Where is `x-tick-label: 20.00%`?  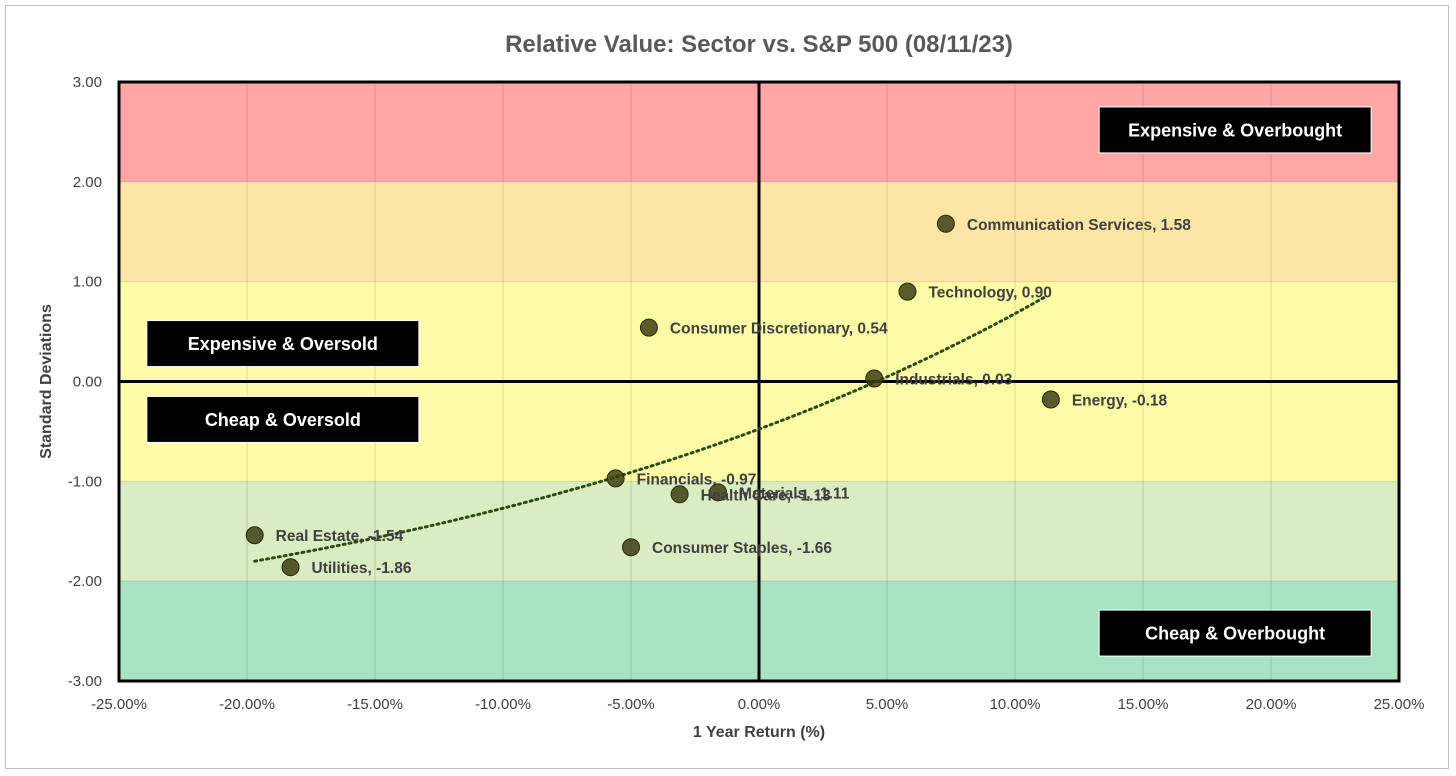
x-tick-label: 20.00% is located at coordinates (1271, 704).